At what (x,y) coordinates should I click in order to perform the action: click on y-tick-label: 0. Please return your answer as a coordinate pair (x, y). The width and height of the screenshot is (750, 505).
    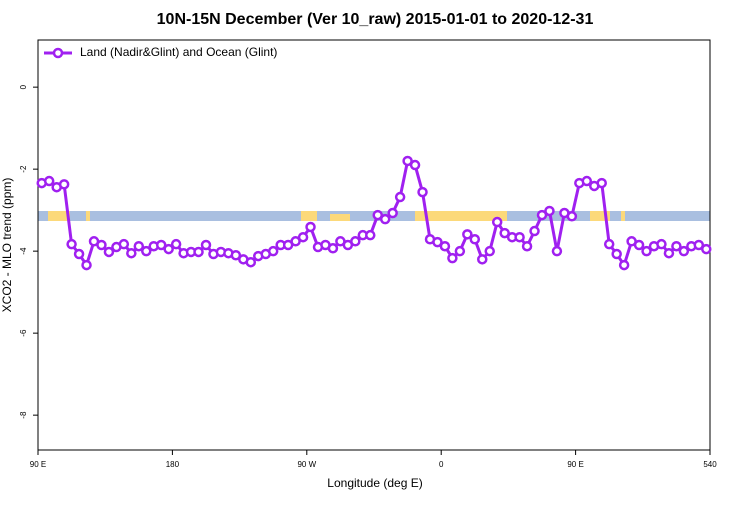
    Looking at the image, I should click on (23, 86).